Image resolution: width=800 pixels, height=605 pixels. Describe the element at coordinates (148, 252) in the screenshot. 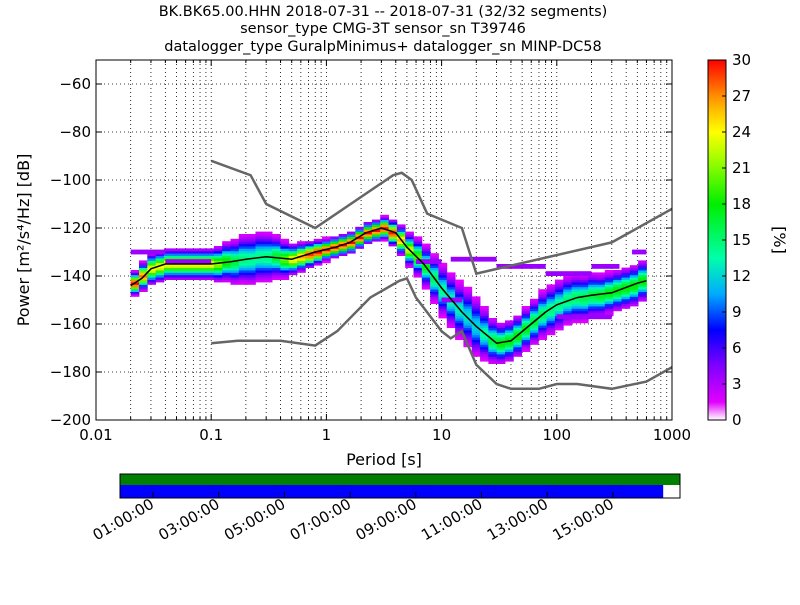

I see `outlier-cell` at that location.